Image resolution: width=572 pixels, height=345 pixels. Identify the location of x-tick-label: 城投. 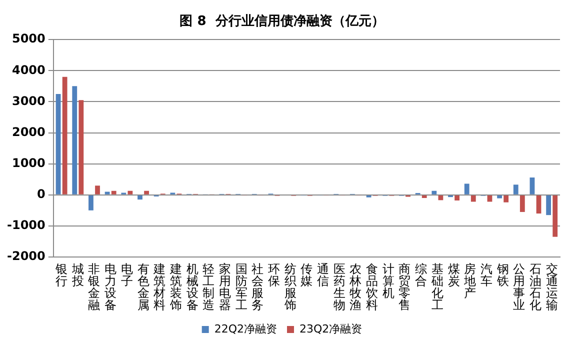
(77, 275).